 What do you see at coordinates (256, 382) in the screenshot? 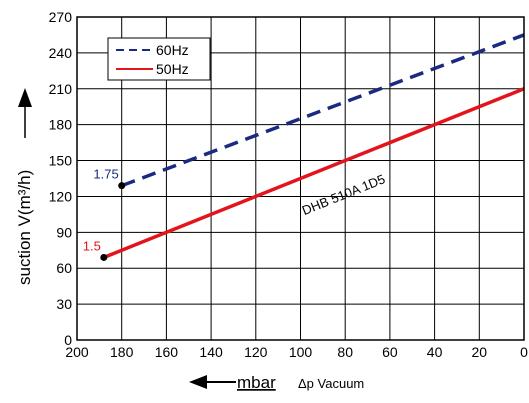
I see `x-axis-unit: mbar` at bounding box center [256, 382].